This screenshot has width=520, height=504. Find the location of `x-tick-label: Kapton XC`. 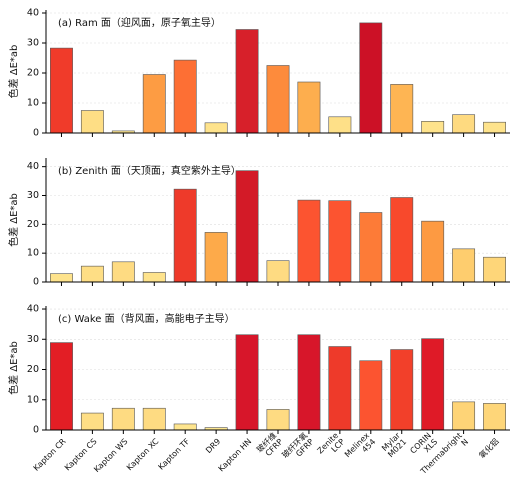

x-tick-label: Kapton XC is located at coordinates (143, 455).